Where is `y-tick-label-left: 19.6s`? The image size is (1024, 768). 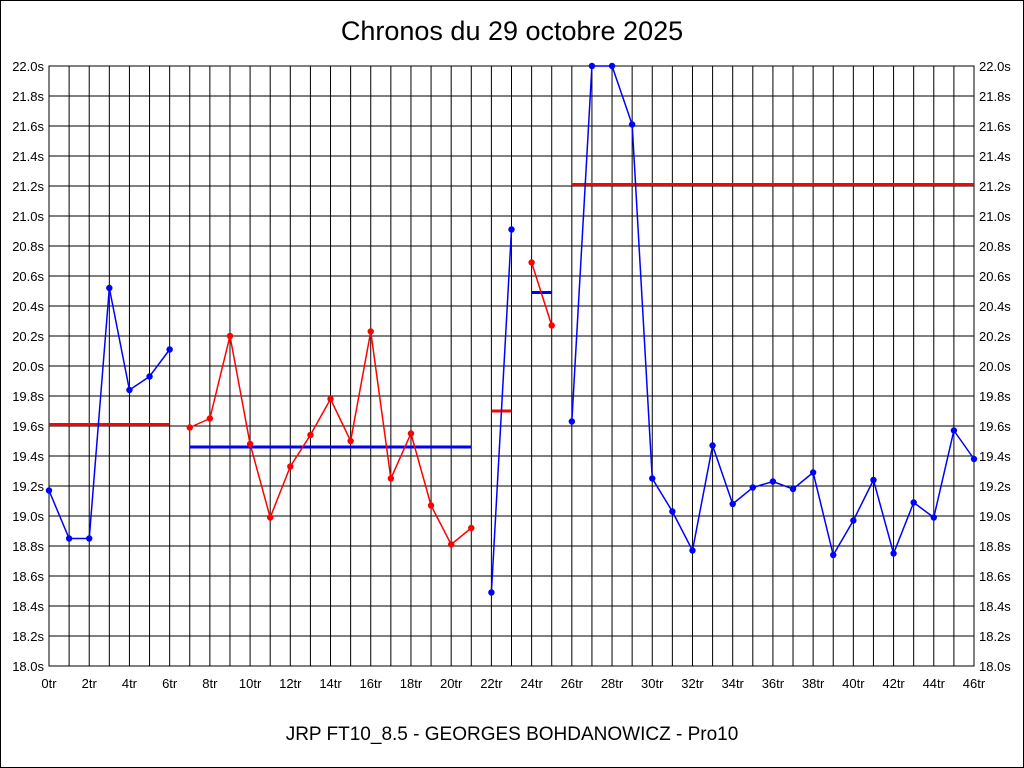 y-tick-label-left: 19.6s is located at coordinates (28, 426).